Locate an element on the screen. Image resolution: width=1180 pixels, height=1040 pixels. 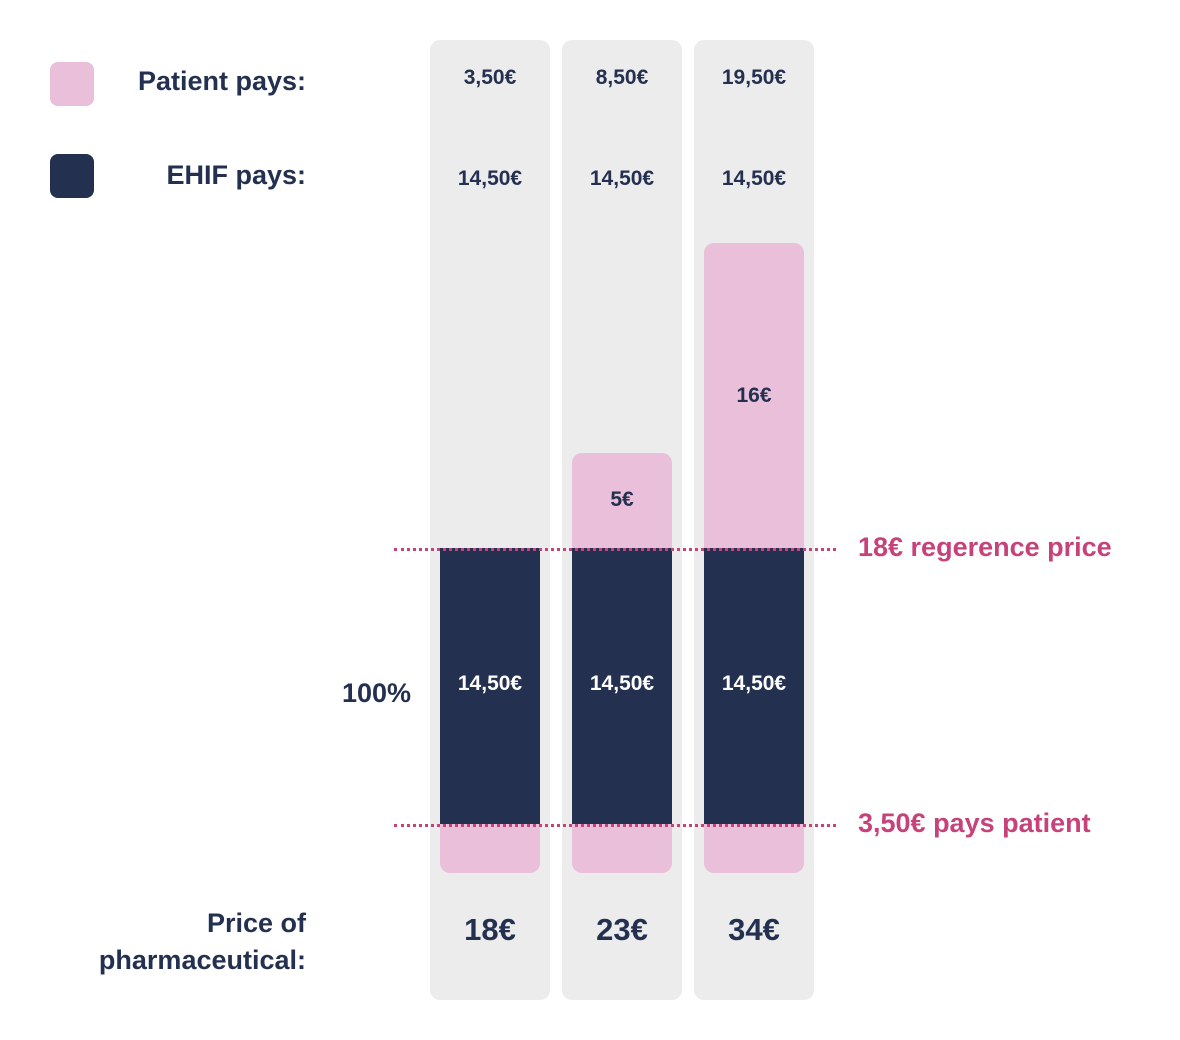
patient-extra-label: 5€ is located at coordinates (622, 500).